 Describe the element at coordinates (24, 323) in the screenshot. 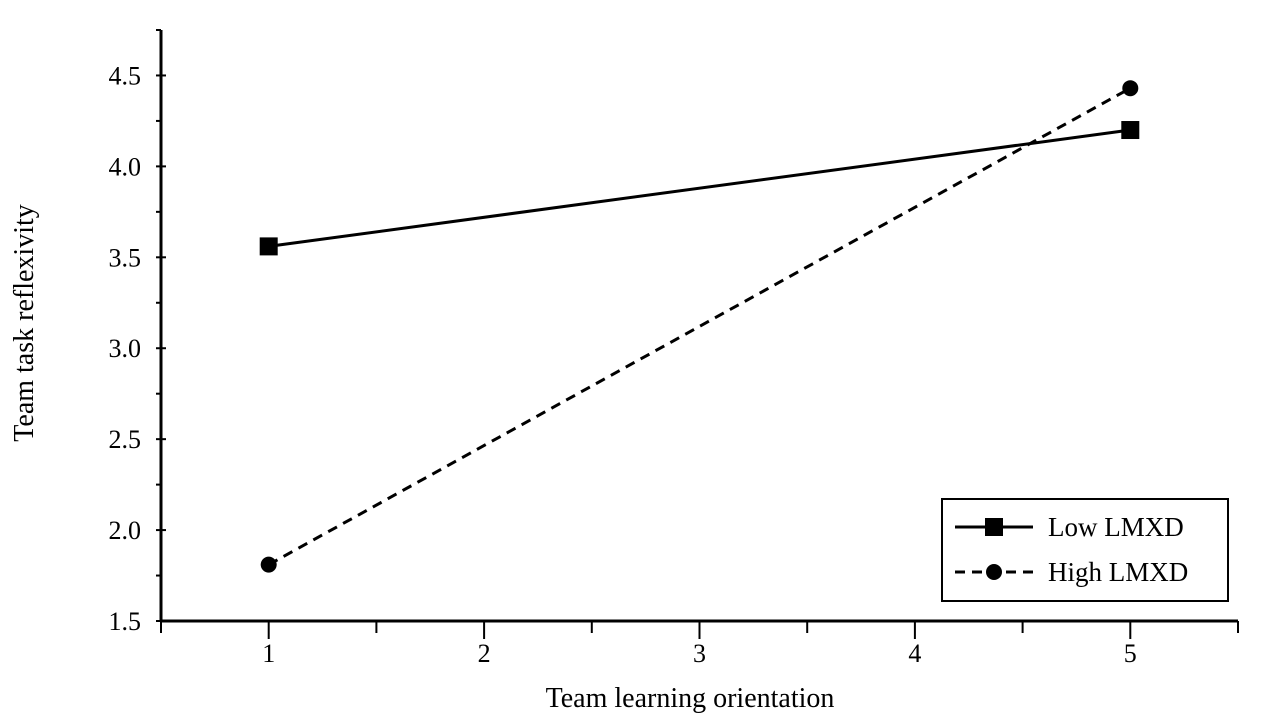

I see `y-axis-title: Team task reflexivity` at that location.